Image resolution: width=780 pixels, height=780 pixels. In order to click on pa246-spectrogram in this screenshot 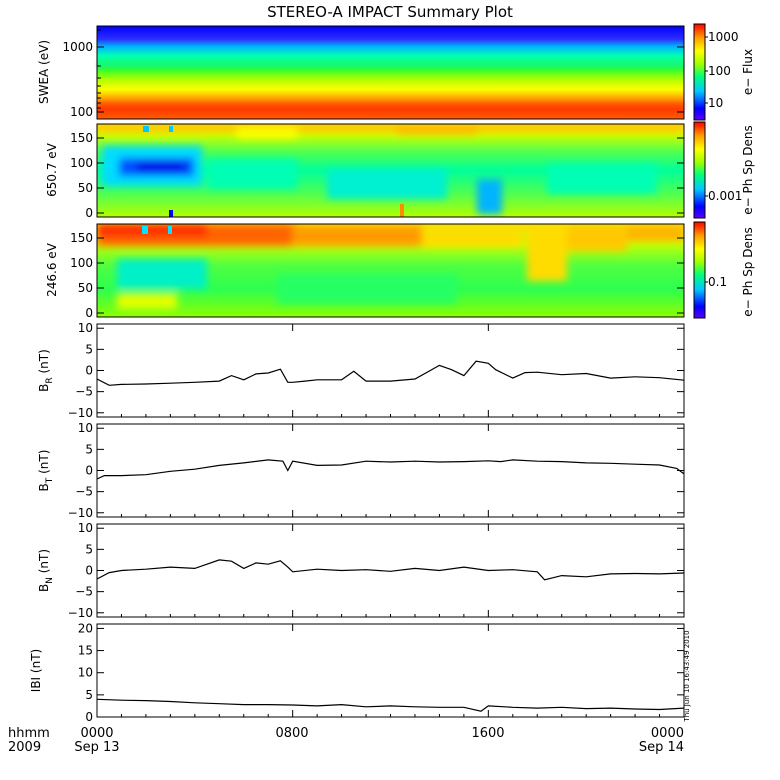, I will do `click(390, 270)`.